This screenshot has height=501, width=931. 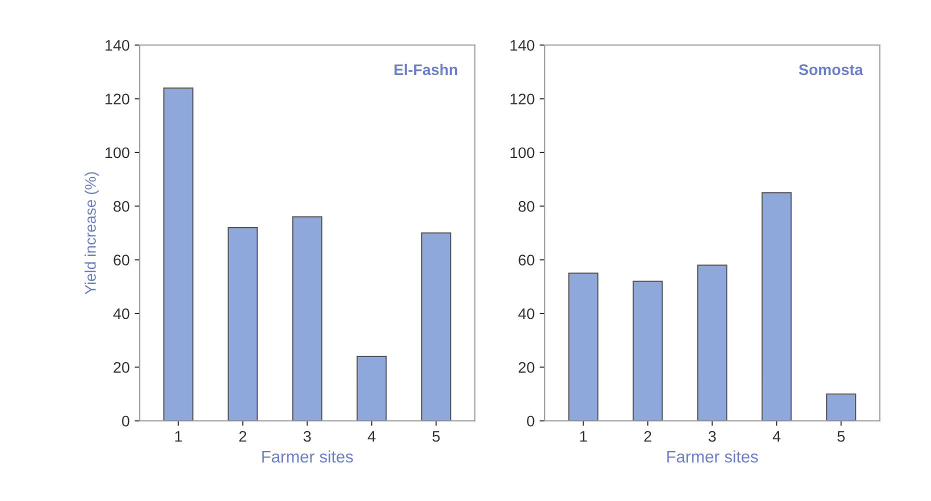 What do you see at coordinates (91, 233) in the screenshot?
I see `y-axis-title: Yield increase (%)` at bounding box center [91, 233].